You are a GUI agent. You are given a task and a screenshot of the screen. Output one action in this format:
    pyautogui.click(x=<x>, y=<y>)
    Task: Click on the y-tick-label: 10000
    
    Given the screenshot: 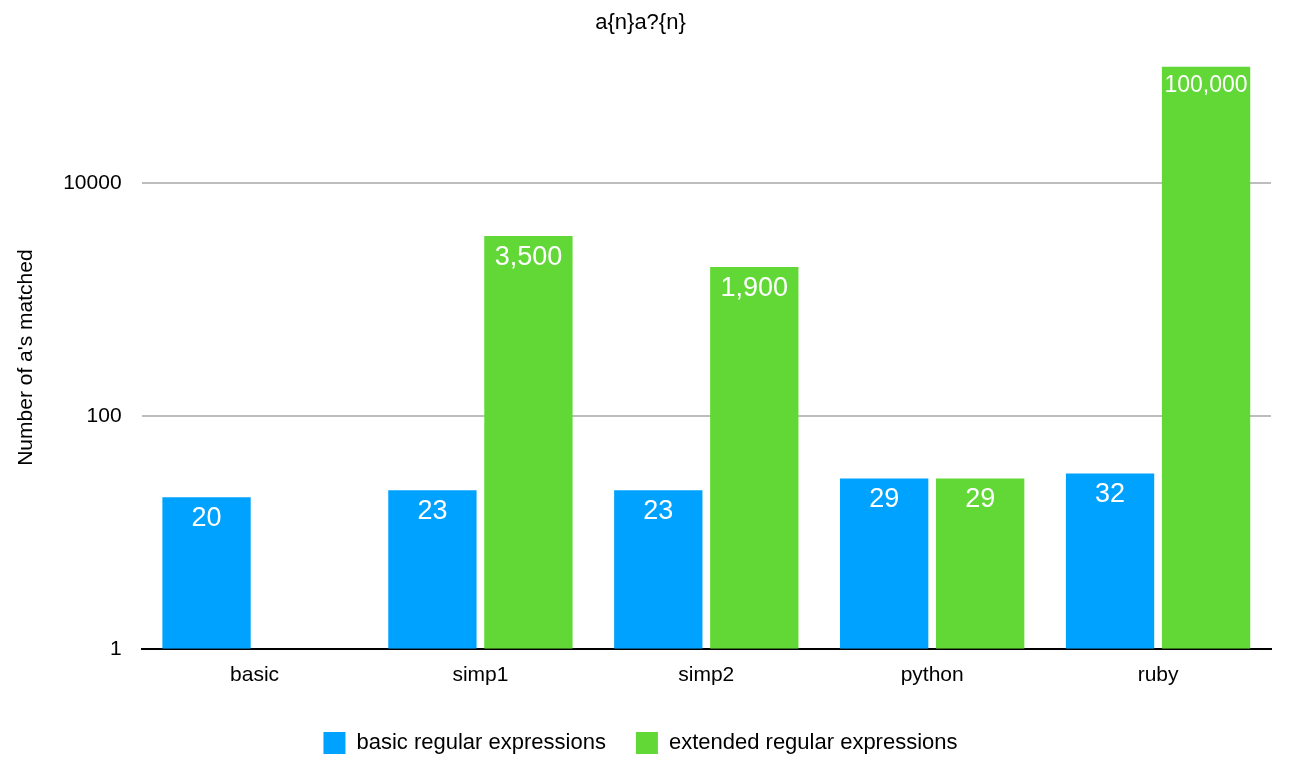 What is the action you would take?
    pyautogui.click(x=92, y=181)
    